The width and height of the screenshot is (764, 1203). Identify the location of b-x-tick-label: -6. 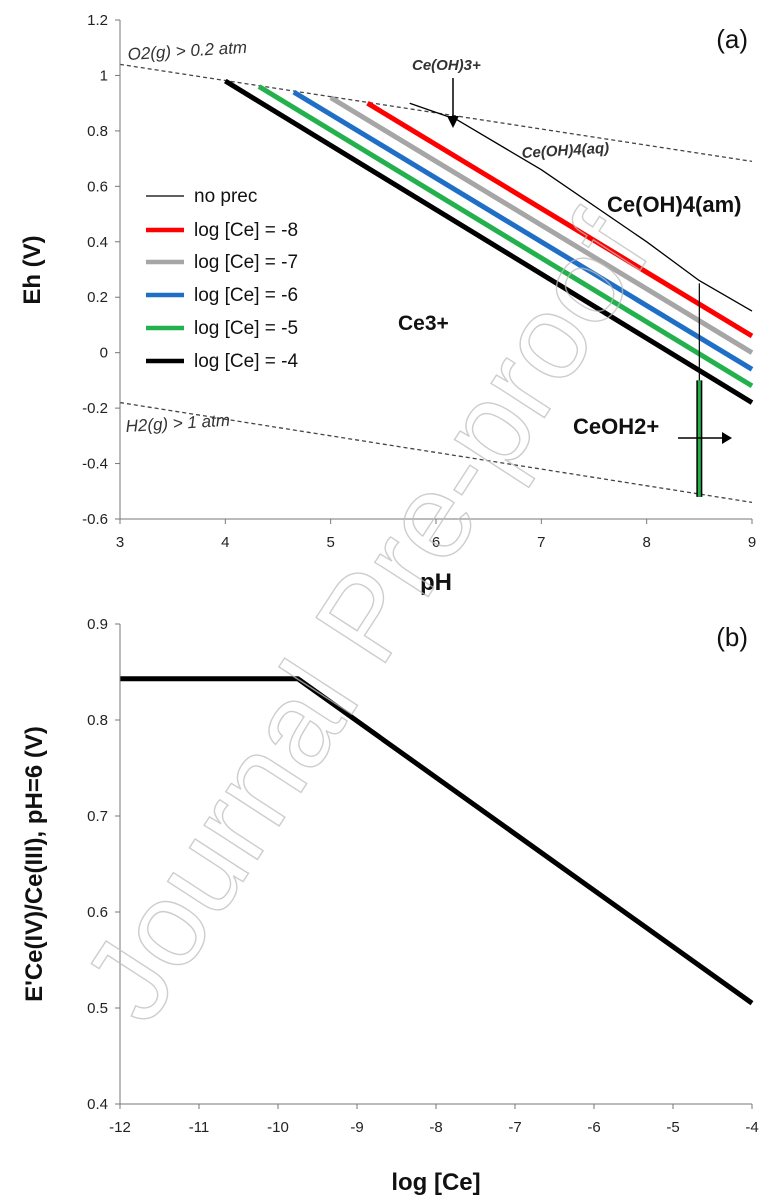
(593, 1127).